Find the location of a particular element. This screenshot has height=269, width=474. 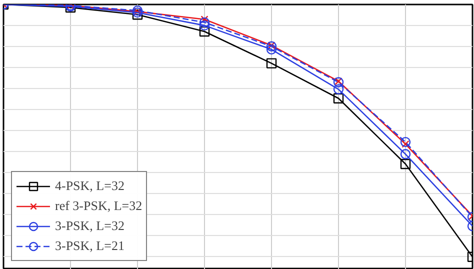

legend-label: ref 3-PSK, L=32 is located at coordinates (98, 206).